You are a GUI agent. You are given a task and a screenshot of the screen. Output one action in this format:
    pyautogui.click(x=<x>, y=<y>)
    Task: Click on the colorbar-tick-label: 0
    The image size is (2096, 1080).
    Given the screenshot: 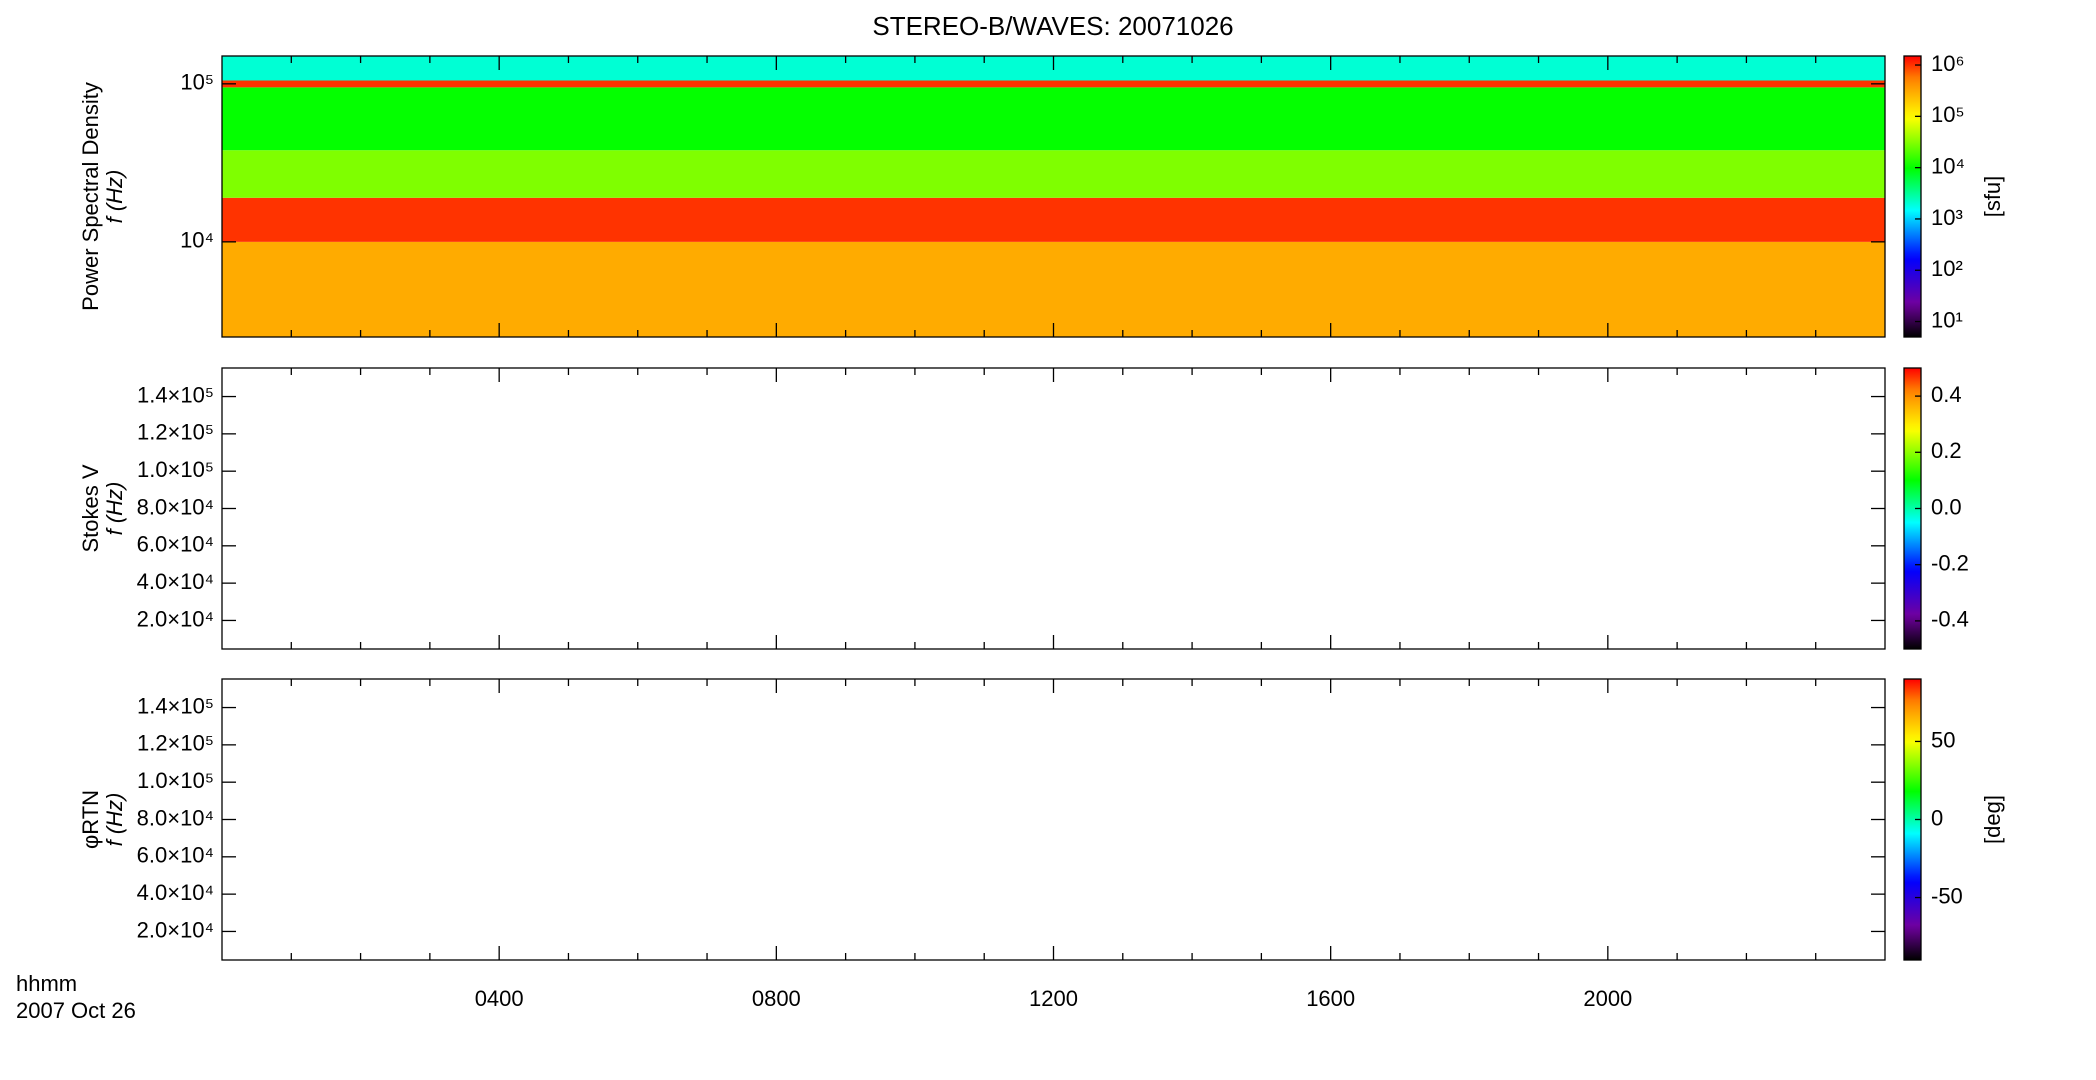 What is the action you would take?
    pyautogui.click(x=1937, y=817)
    